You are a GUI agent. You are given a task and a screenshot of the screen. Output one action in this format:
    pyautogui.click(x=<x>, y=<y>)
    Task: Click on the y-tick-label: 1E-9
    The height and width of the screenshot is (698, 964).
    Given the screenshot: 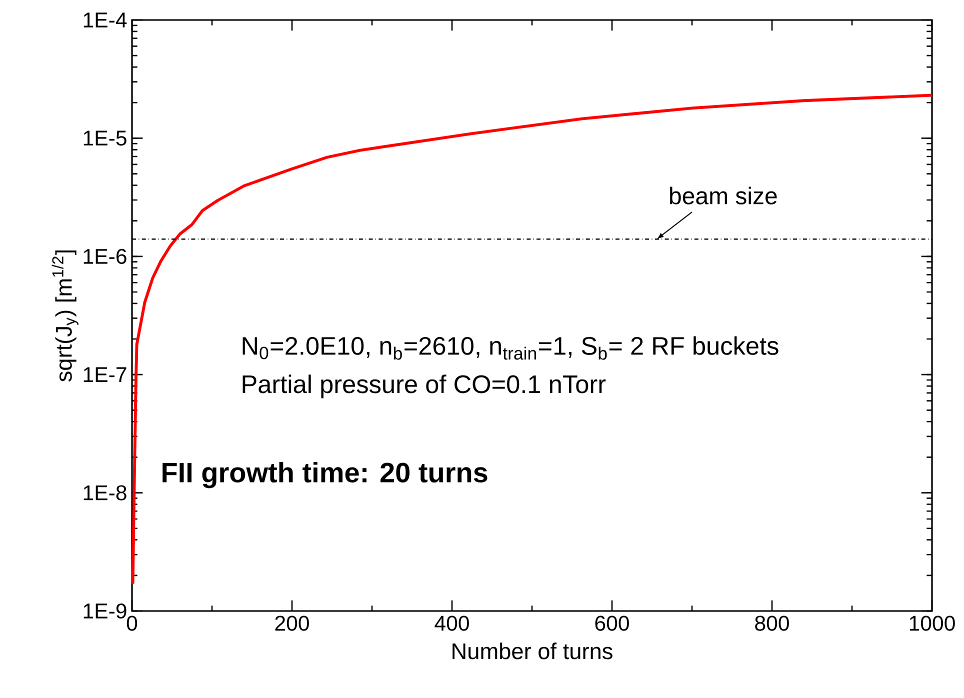 What is the action you would take?
    pyautogui.click(x=105, y=611)
    